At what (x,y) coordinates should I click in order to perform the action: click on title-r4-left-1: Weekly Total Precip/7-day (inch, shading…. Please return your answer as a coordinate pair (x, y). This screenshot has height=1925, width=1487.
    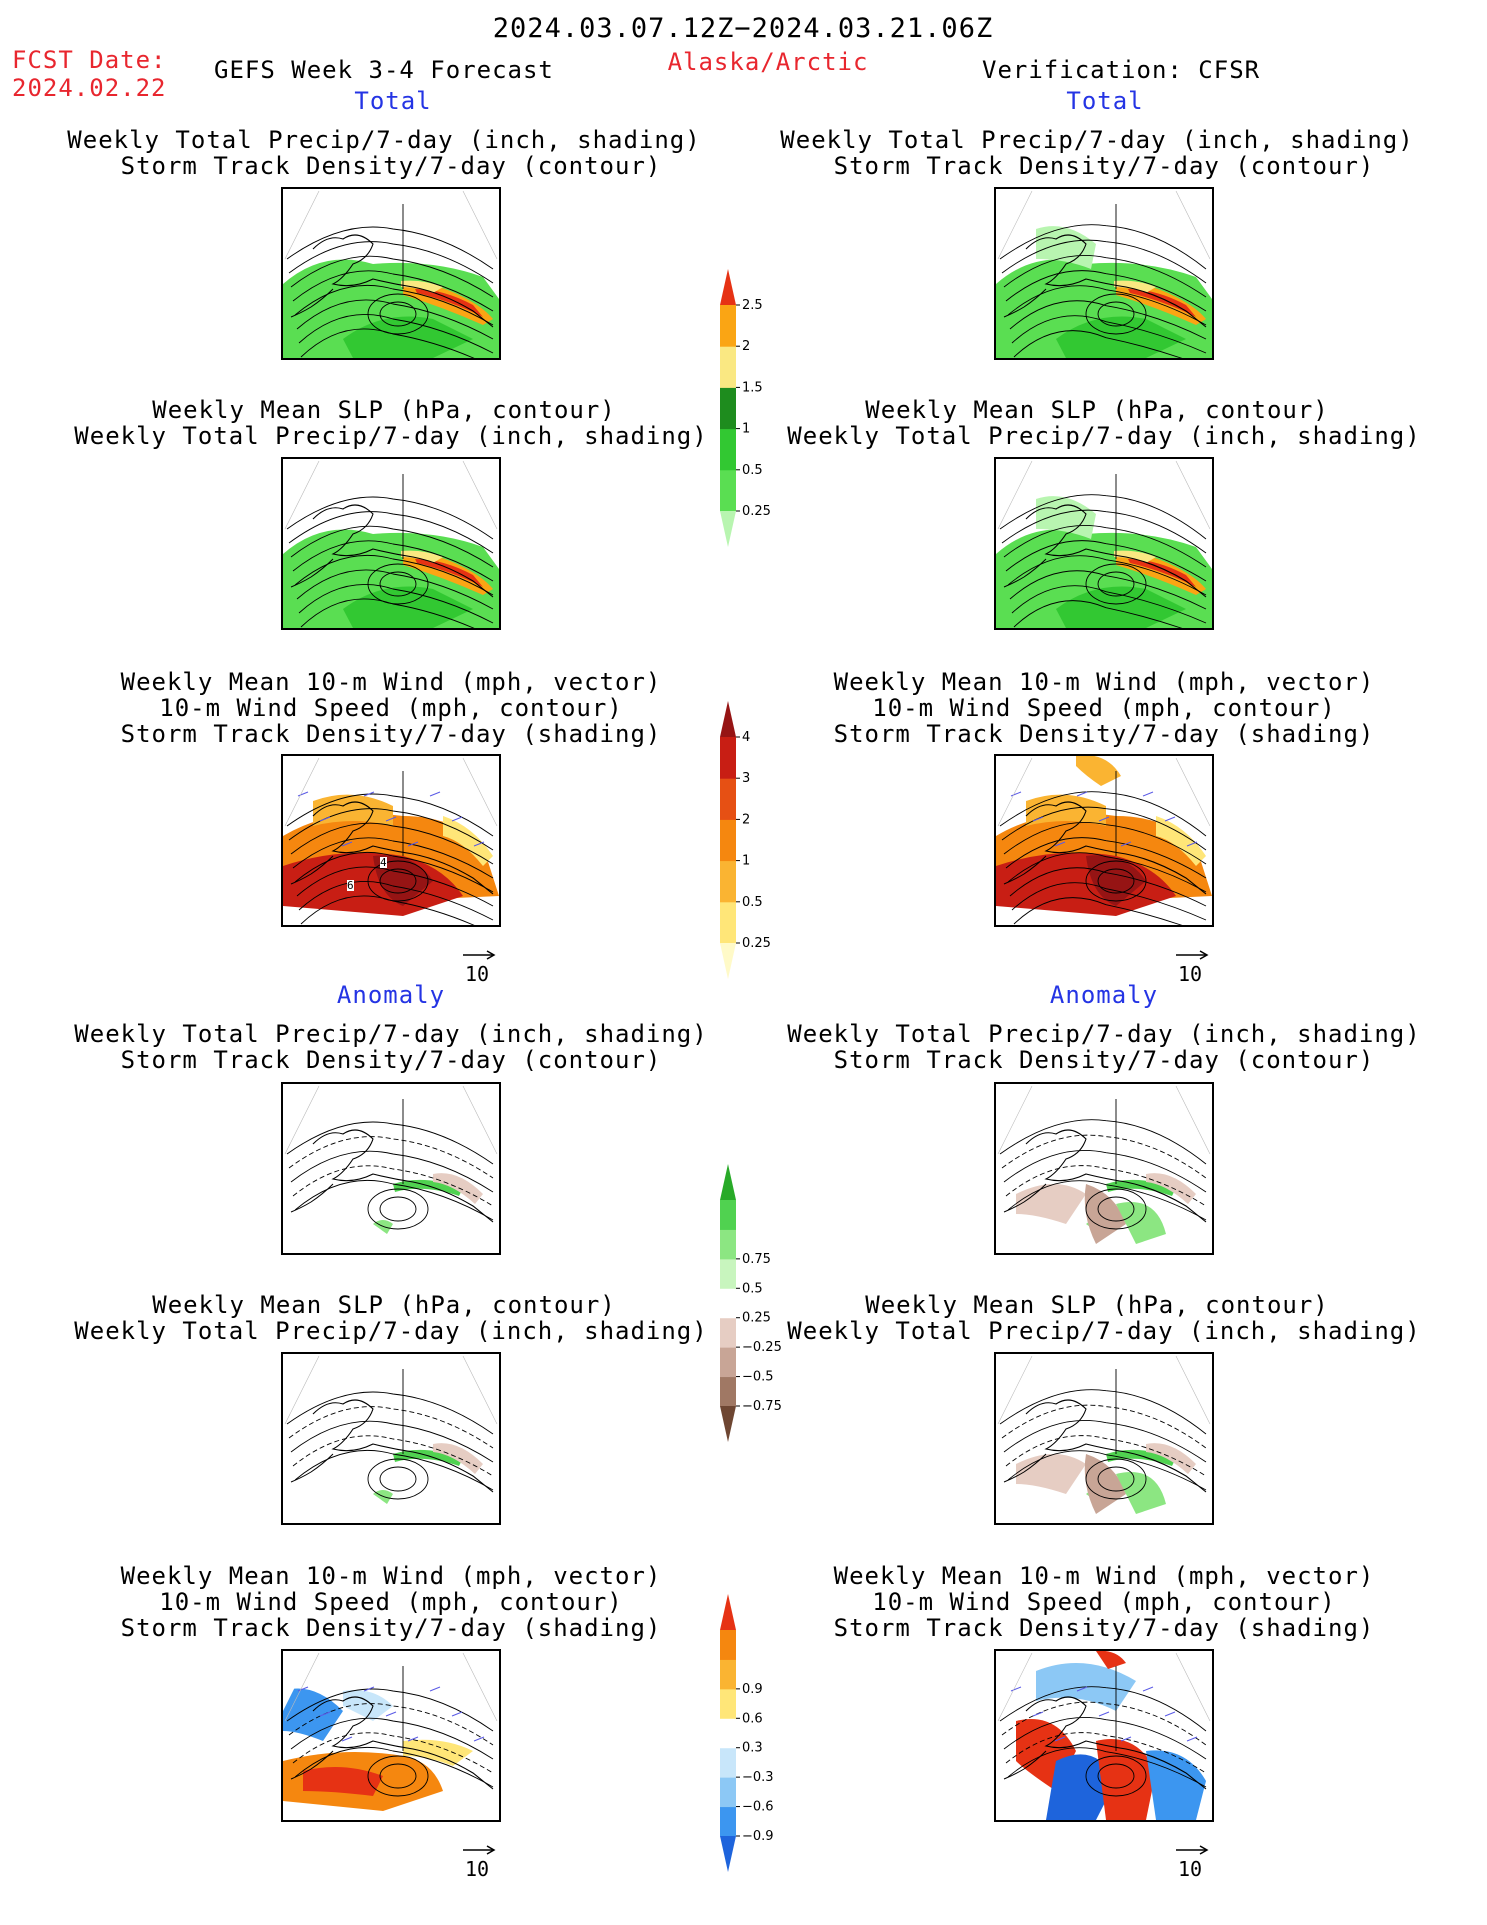
    Looking at the image, I should click on (391, 1034).